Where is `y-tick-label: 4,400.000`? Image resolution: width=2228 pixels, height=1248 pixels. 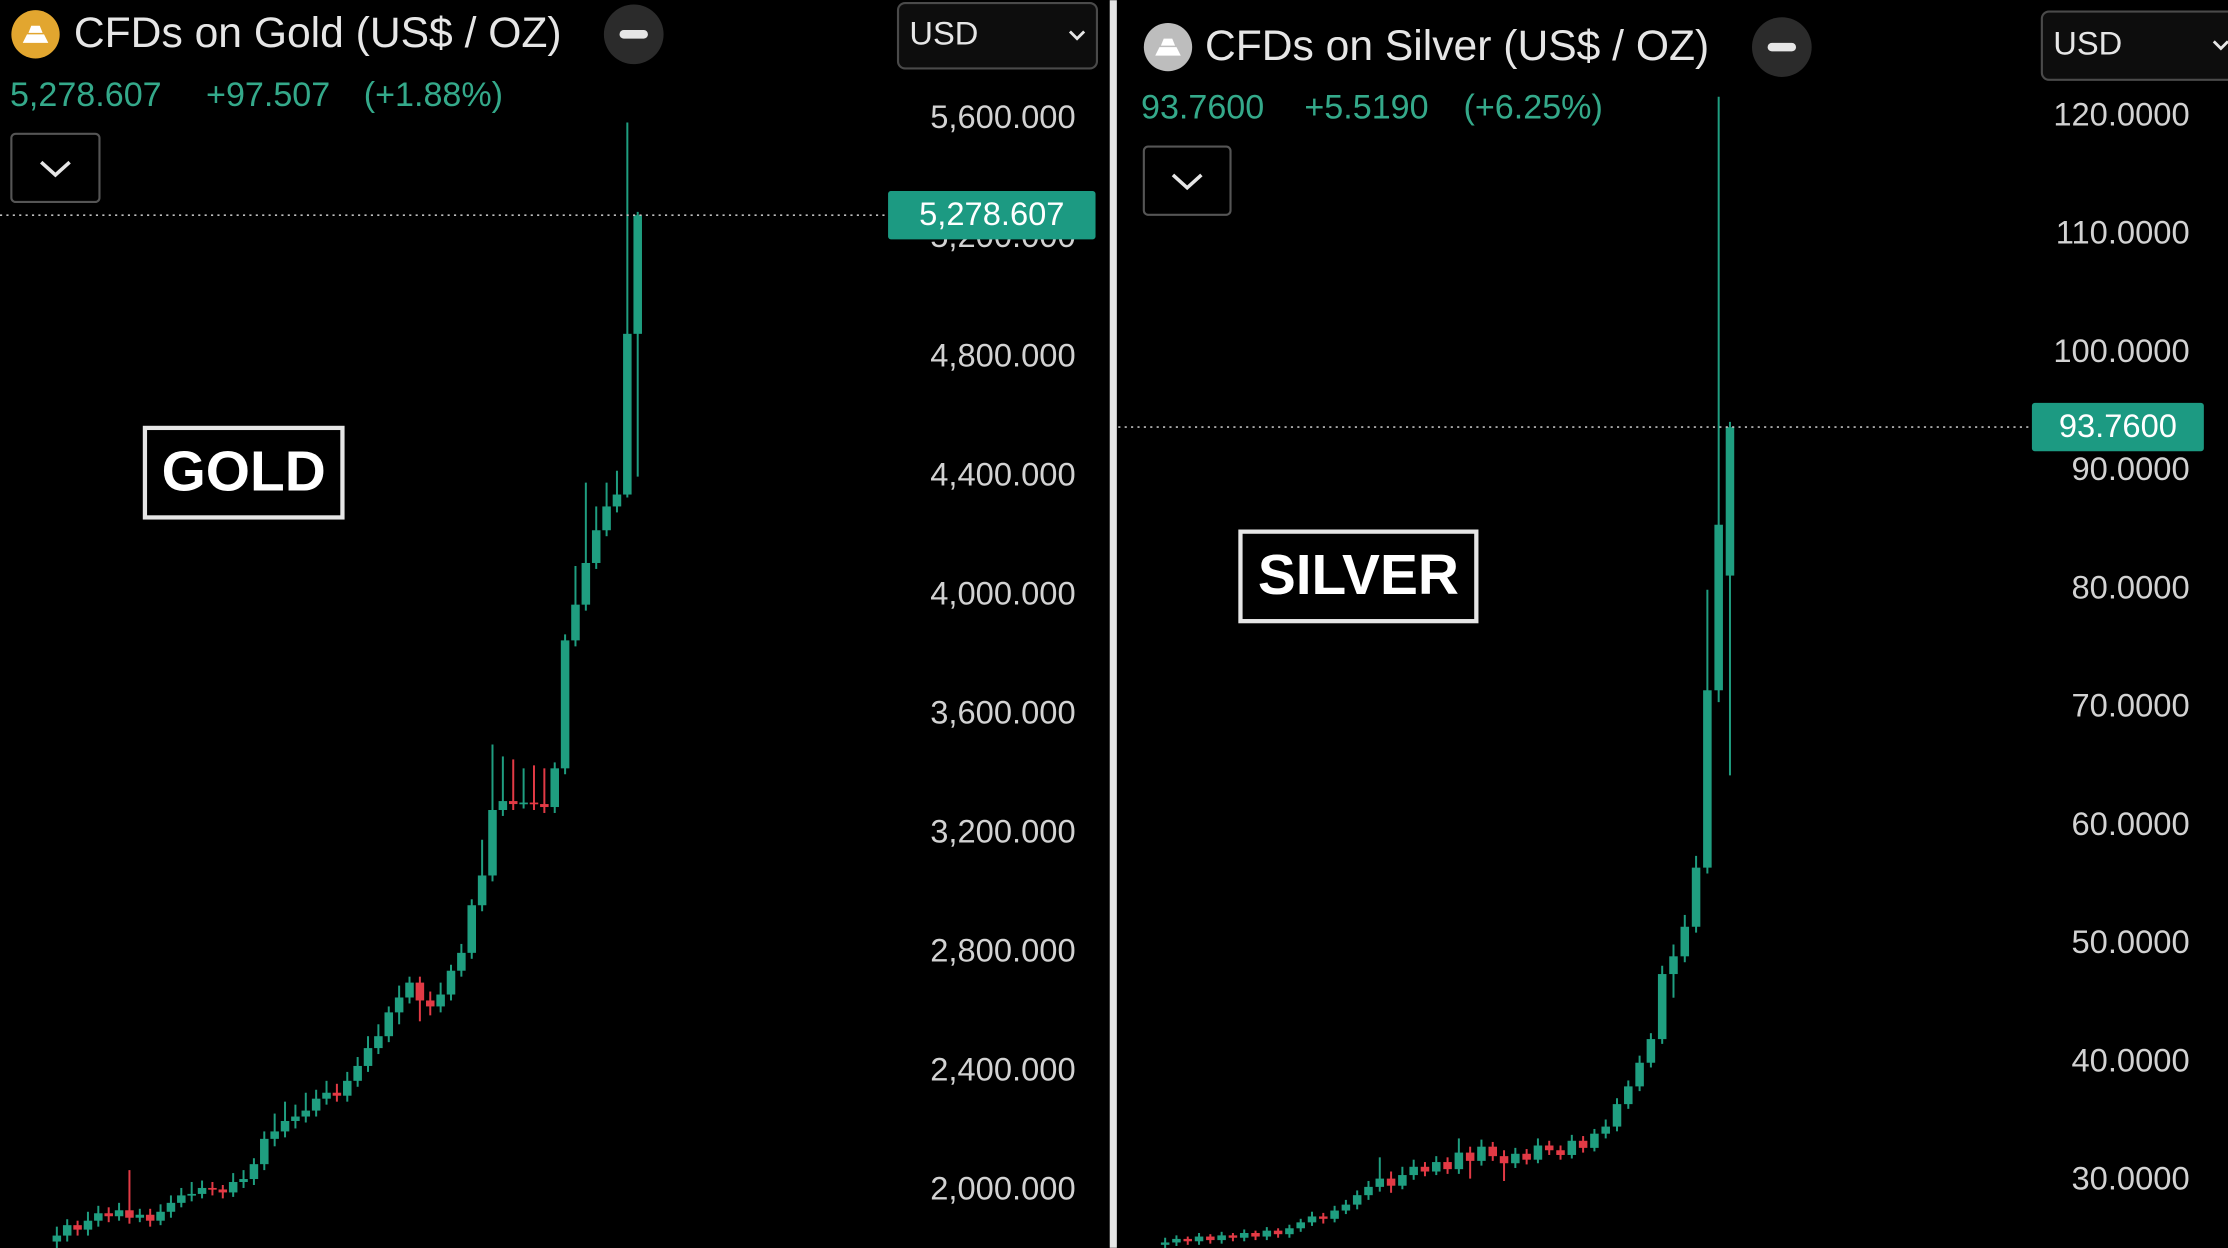 y-tick-label: 4,400.000 is located at coordinates (1002, 473).